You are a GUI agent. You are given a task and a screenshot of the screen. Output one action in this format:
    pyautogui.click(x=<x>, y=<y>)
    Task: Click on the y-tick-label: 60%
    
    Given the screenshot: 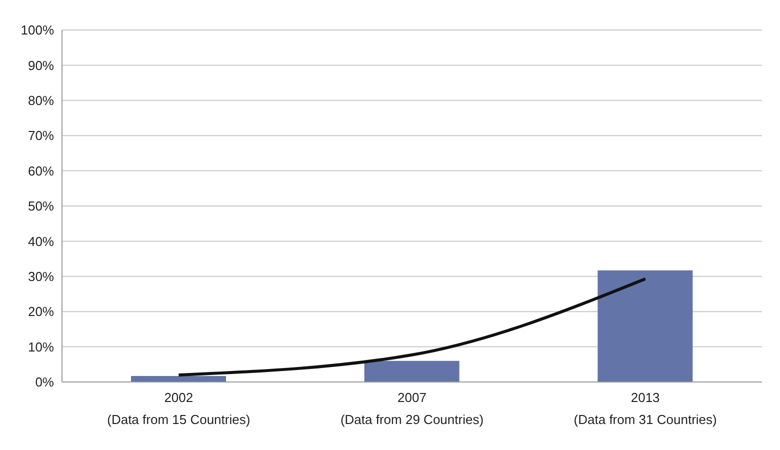 What is the action you would take?
    pyautogui.click(x=41, y=170)
    